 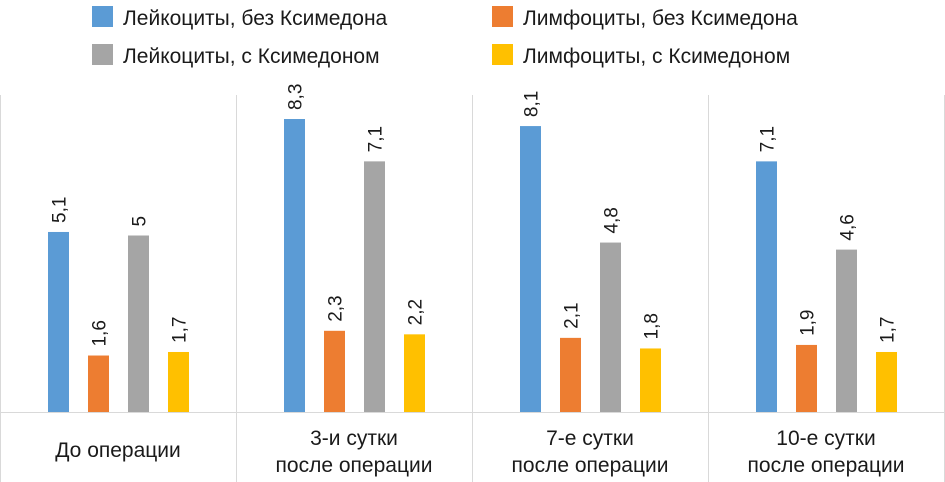 What do you see at coordinates (808, 323) in the screenshot?
I see `data-label: 1,9` at bounding box center [808, 323].